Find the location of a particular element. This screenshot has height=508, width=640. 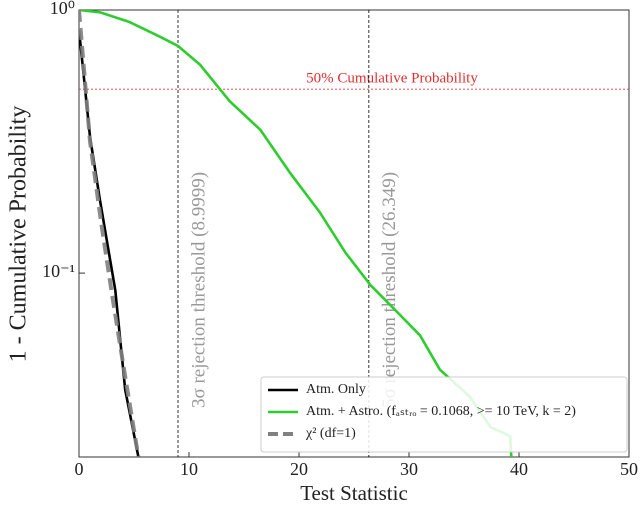

x-axis-label: Test Statistic is located at coordinates (354, 493).